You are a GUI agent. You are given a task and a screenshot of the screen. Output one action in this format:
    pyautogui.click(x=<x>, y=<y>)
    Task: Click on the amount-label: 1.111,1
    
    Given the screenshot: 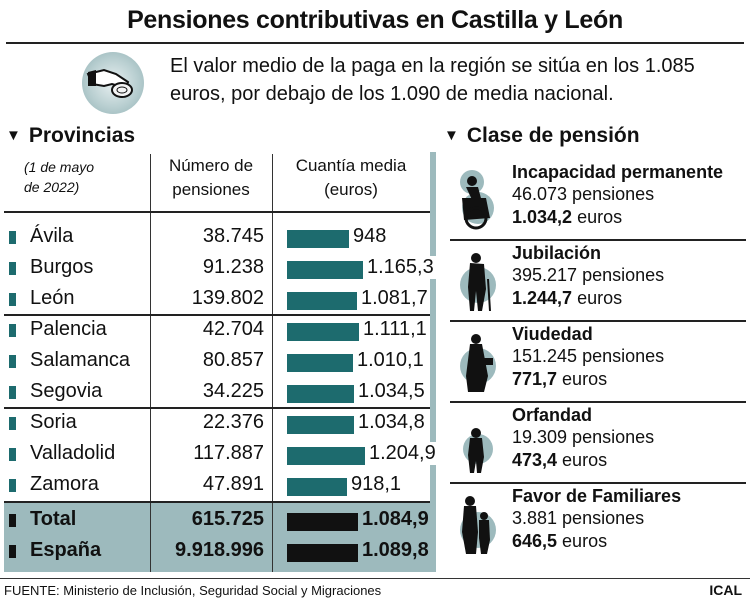 What is the action you would take?
    pyautogui.click(x=395, y=329)
    